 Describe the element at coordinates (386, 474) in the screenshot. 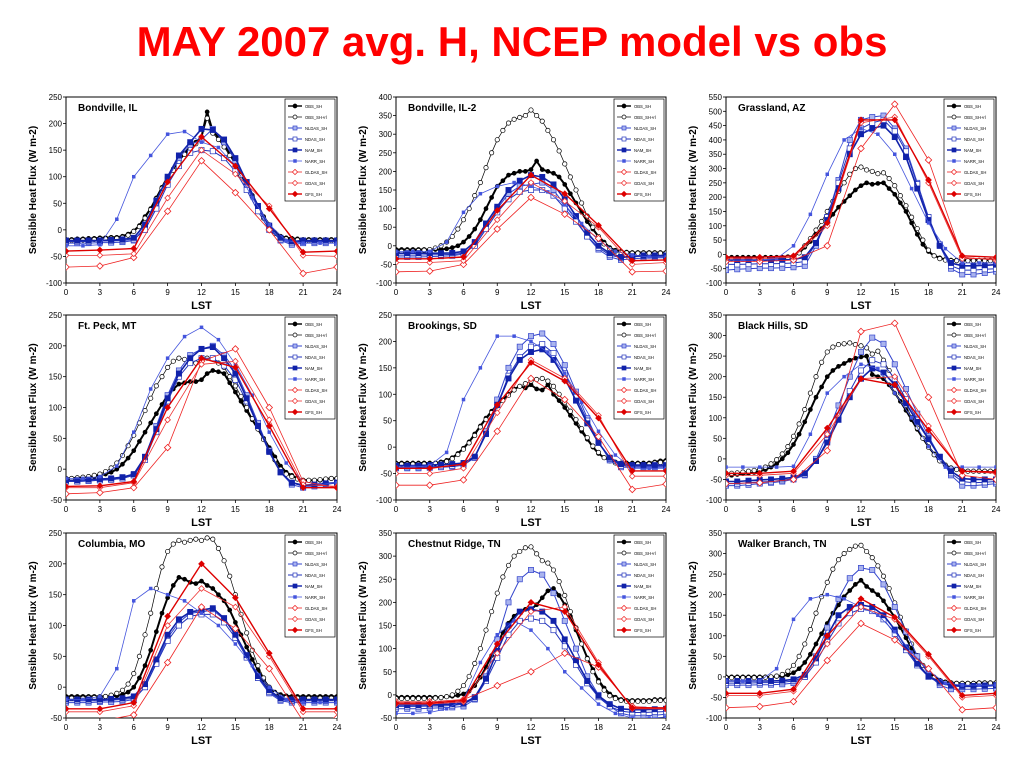

I see `y-tick-label: -50` at that location.